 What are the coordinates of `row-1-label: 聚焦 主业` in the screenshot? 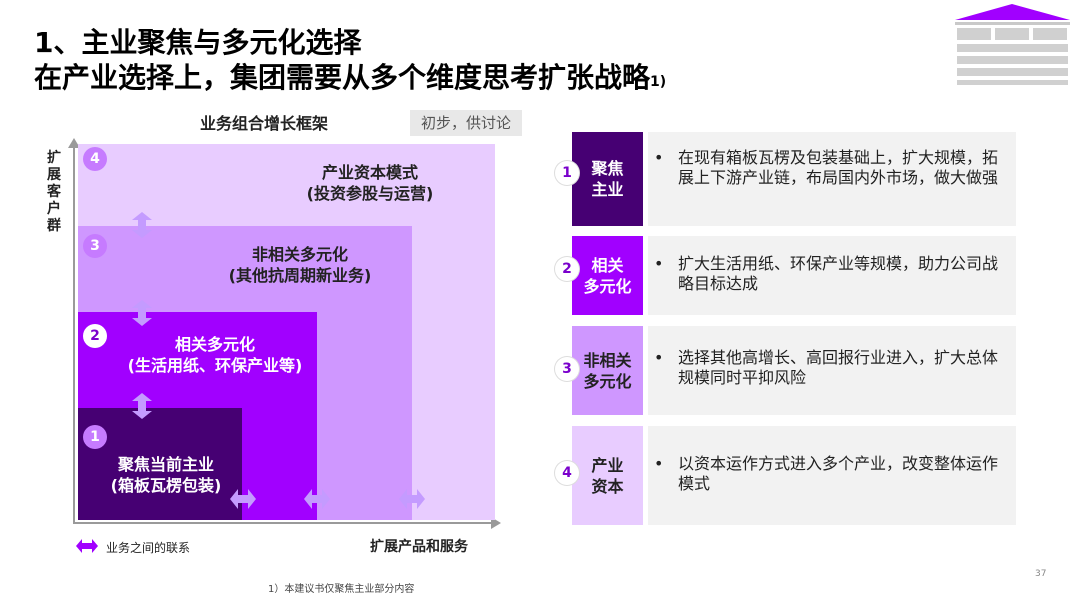 It's located at (607, 179).